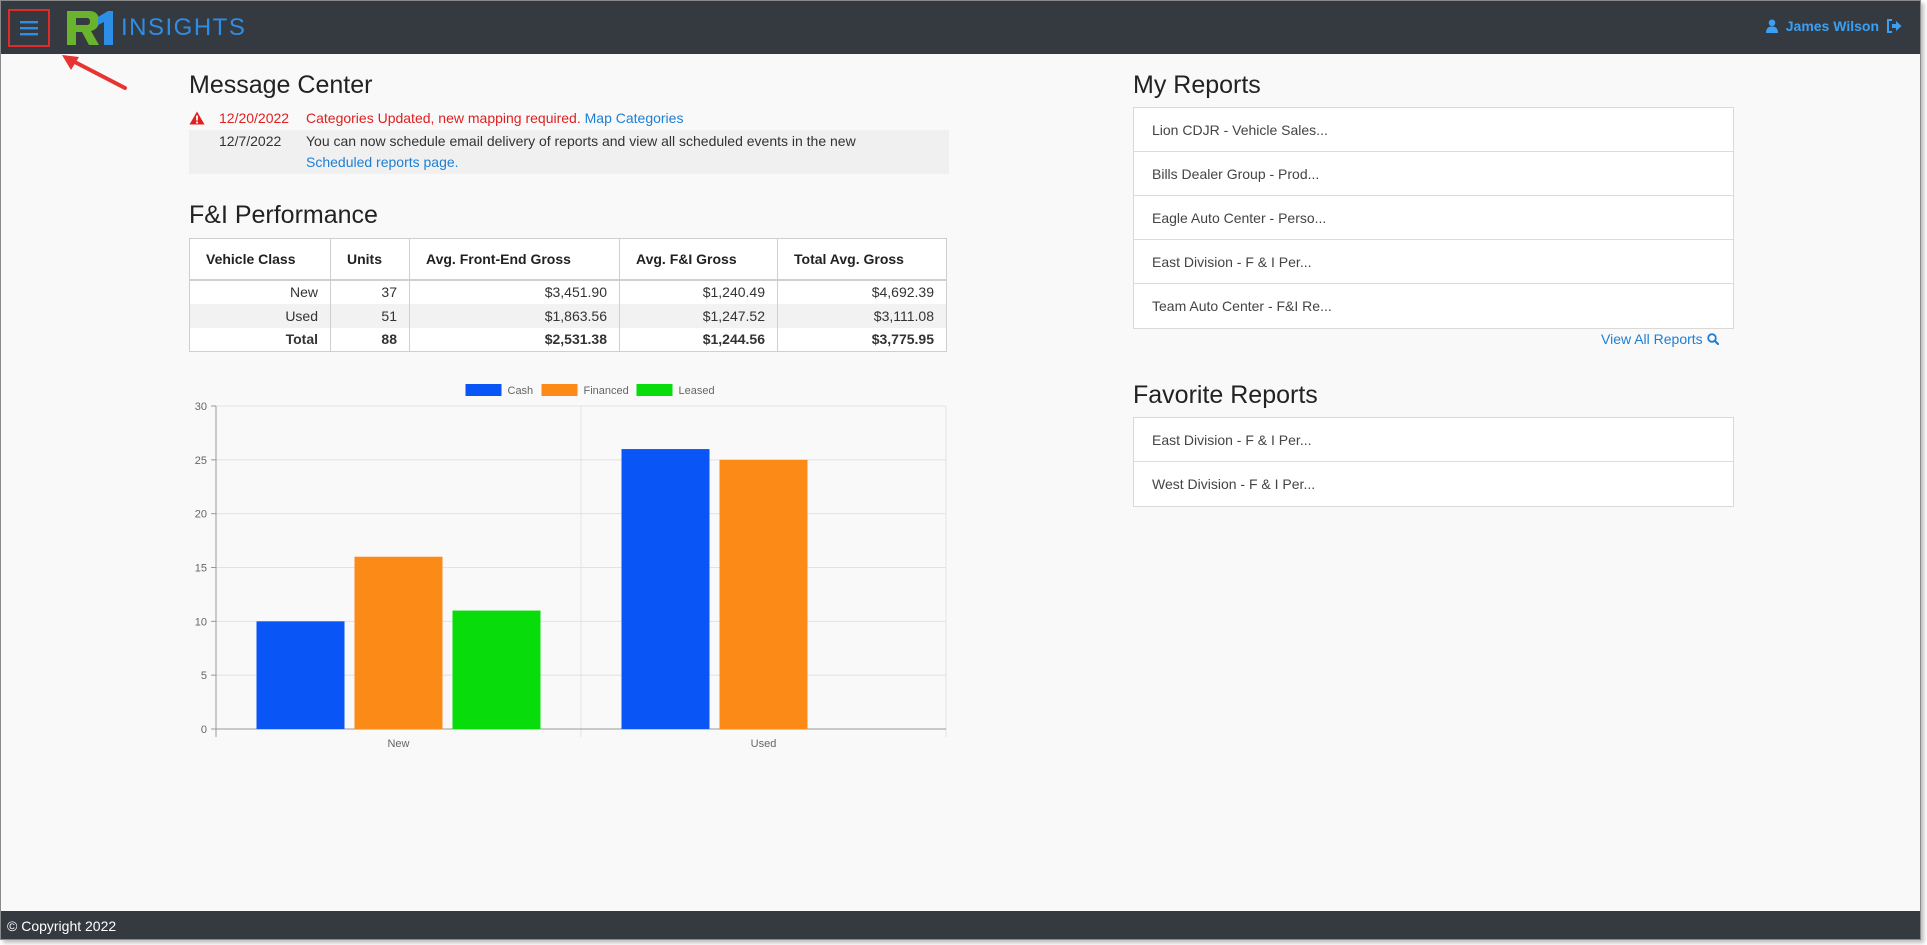 Image resolution: width=1927 pixels, height=945 pixels. I want to click on table-cell: New, so click(260, 291).